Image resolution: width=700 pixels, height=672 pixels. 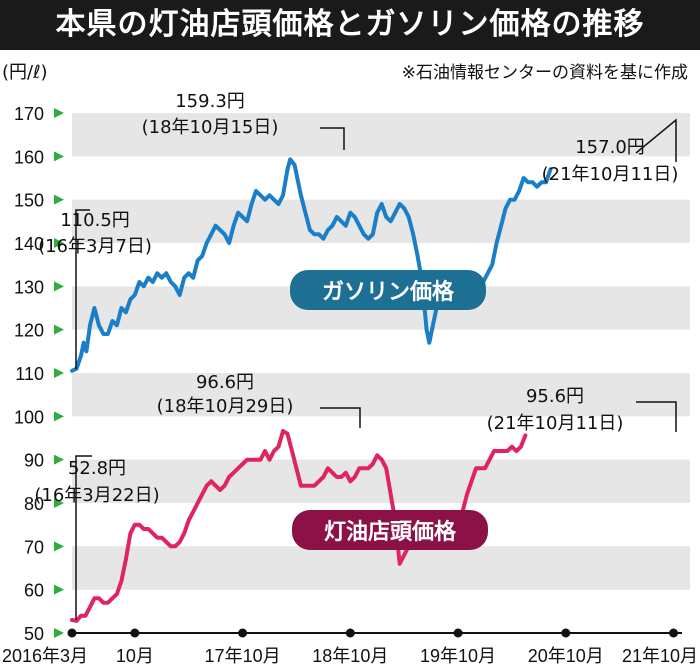 What do you see at coordinates (29, 331) in the screenshot?
I see `y-tick-label: 120` at bounding box center [29, 331].